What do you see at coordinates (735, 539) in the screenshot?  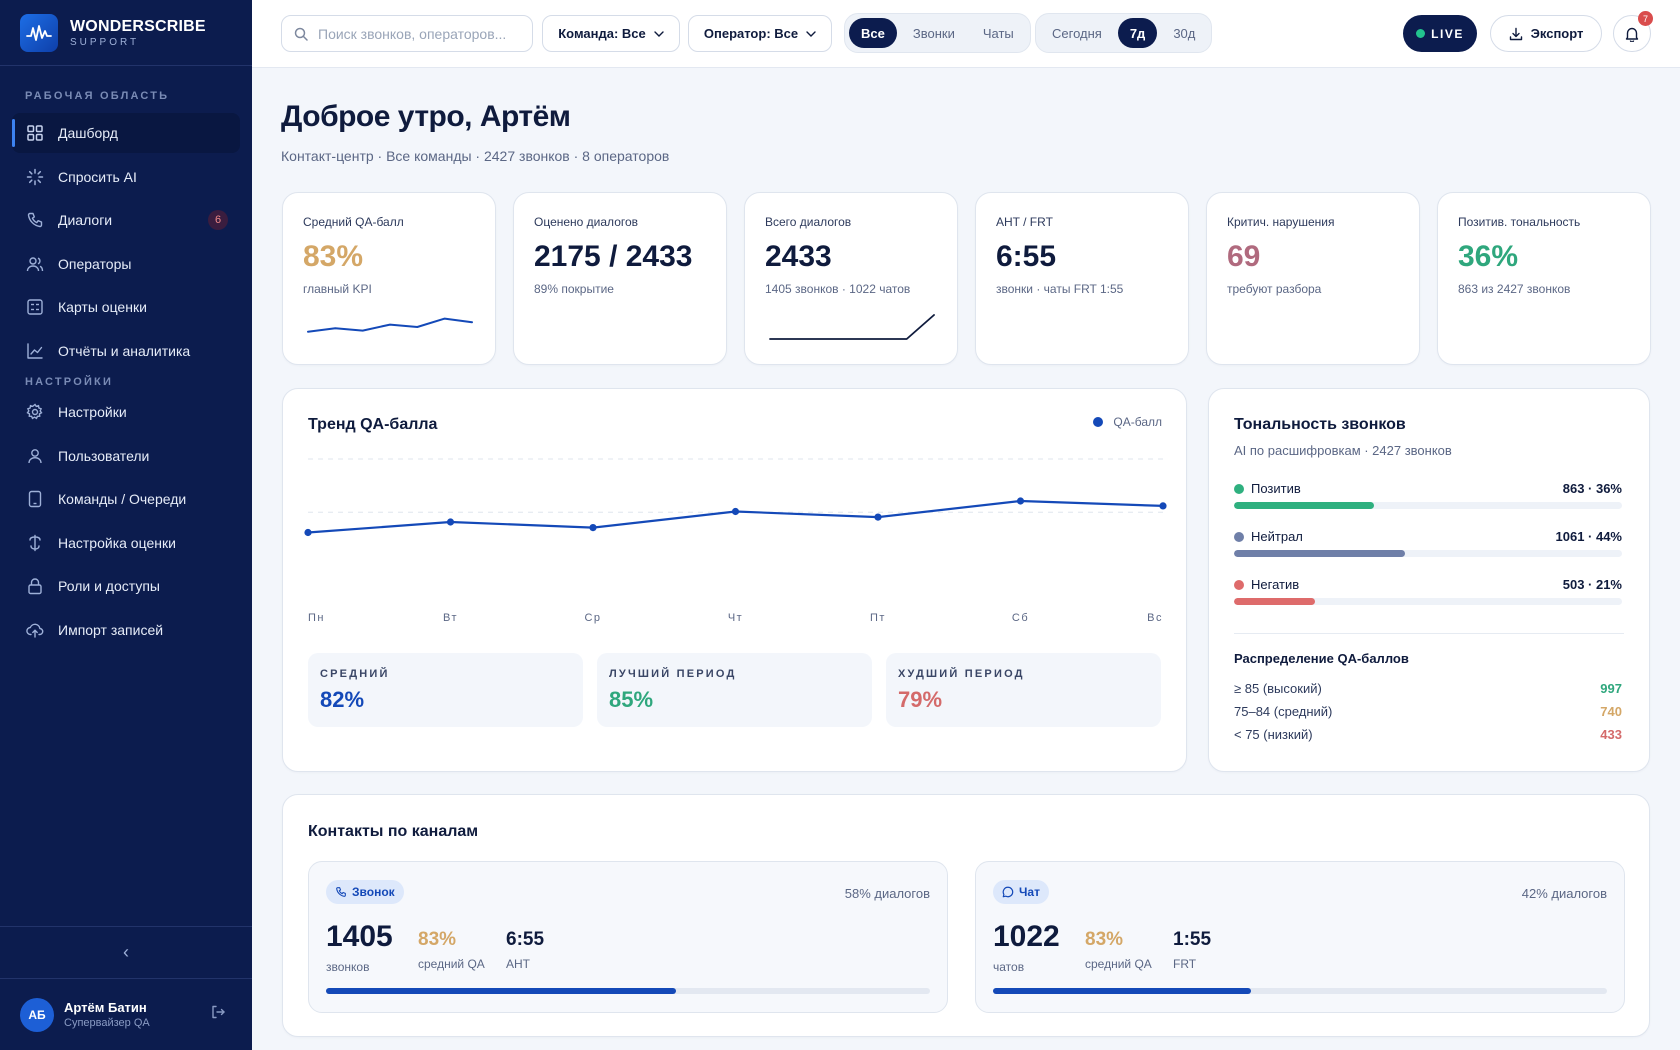 I see `qa-trend-chart: Пн Вт Ср Чт Пт Сб Вс` at bounding box center [735, 539].